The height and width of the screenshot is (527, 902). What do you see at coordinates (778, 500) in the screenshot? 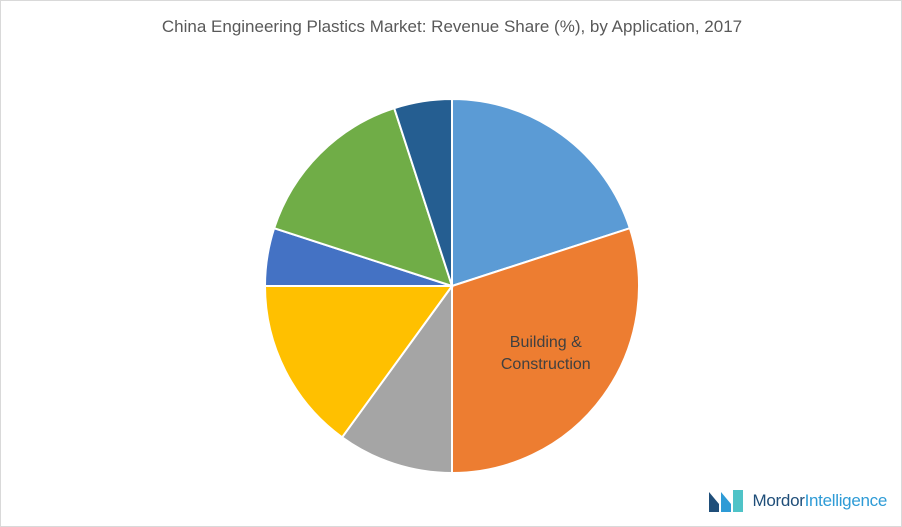
I see `logo-brand: Mordor` at bounding box center [778, 500].